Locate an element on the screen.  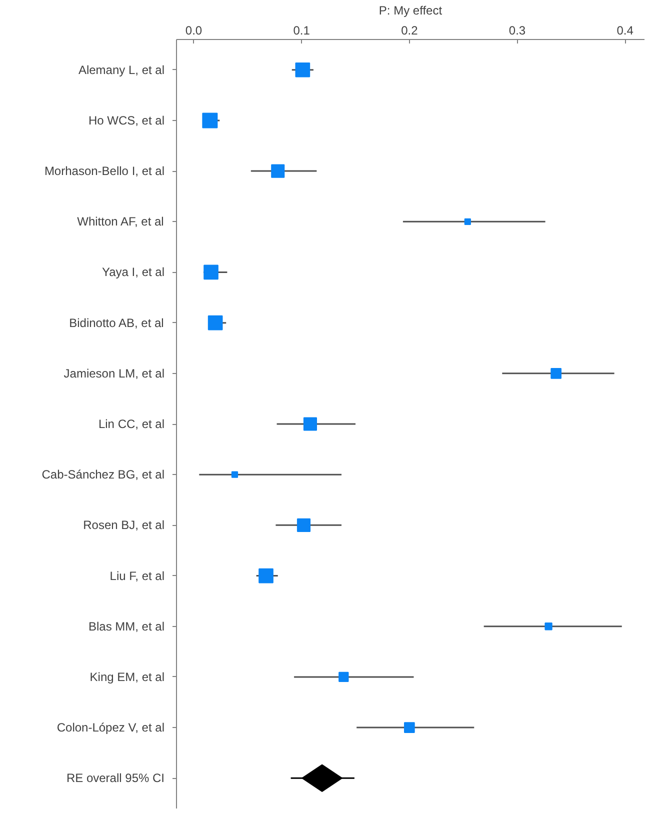
y-tick-label: Colon-López V, et al is located at coordinates (110, 727).